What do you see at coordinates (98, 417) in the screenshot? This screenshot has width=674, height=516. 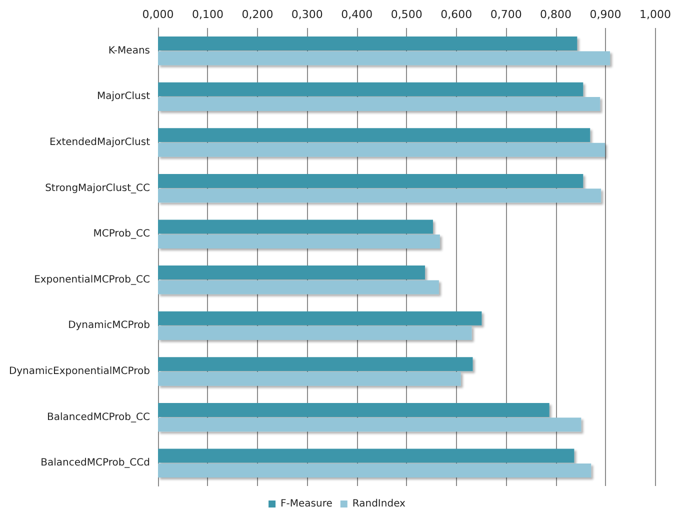 I see `y-tick-label: BalancedMCProb_CC` at bounding box center [98, 417].